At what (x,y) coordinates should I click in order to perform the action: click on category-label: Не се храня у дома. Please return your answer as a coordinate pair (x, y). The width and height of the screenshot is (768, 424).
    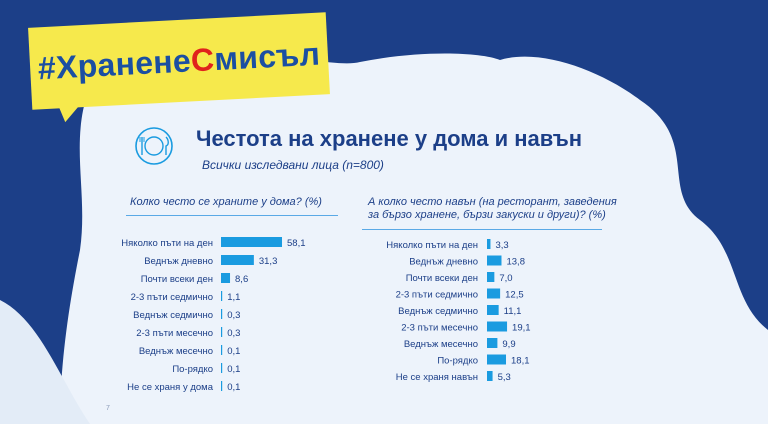
    Looking at the image, I should click on (170, 387).